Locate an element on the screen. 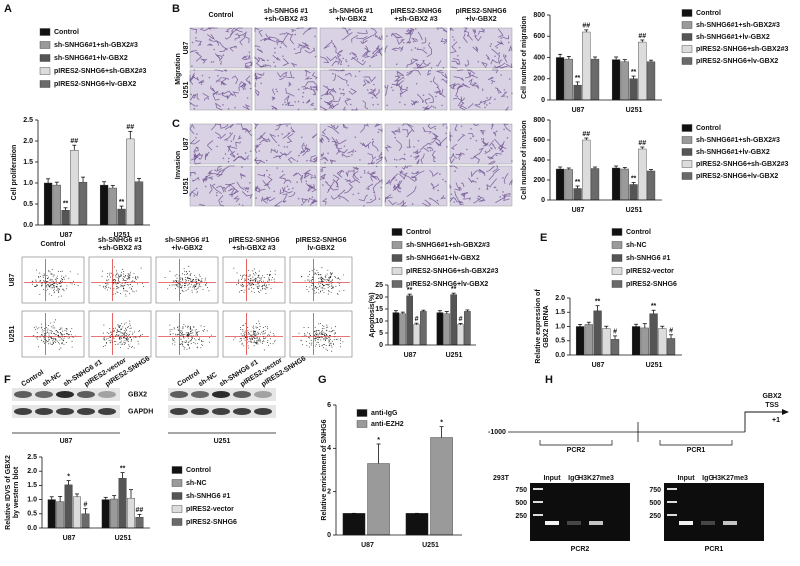  row-label: U251 is located at coordinates (186, 90).